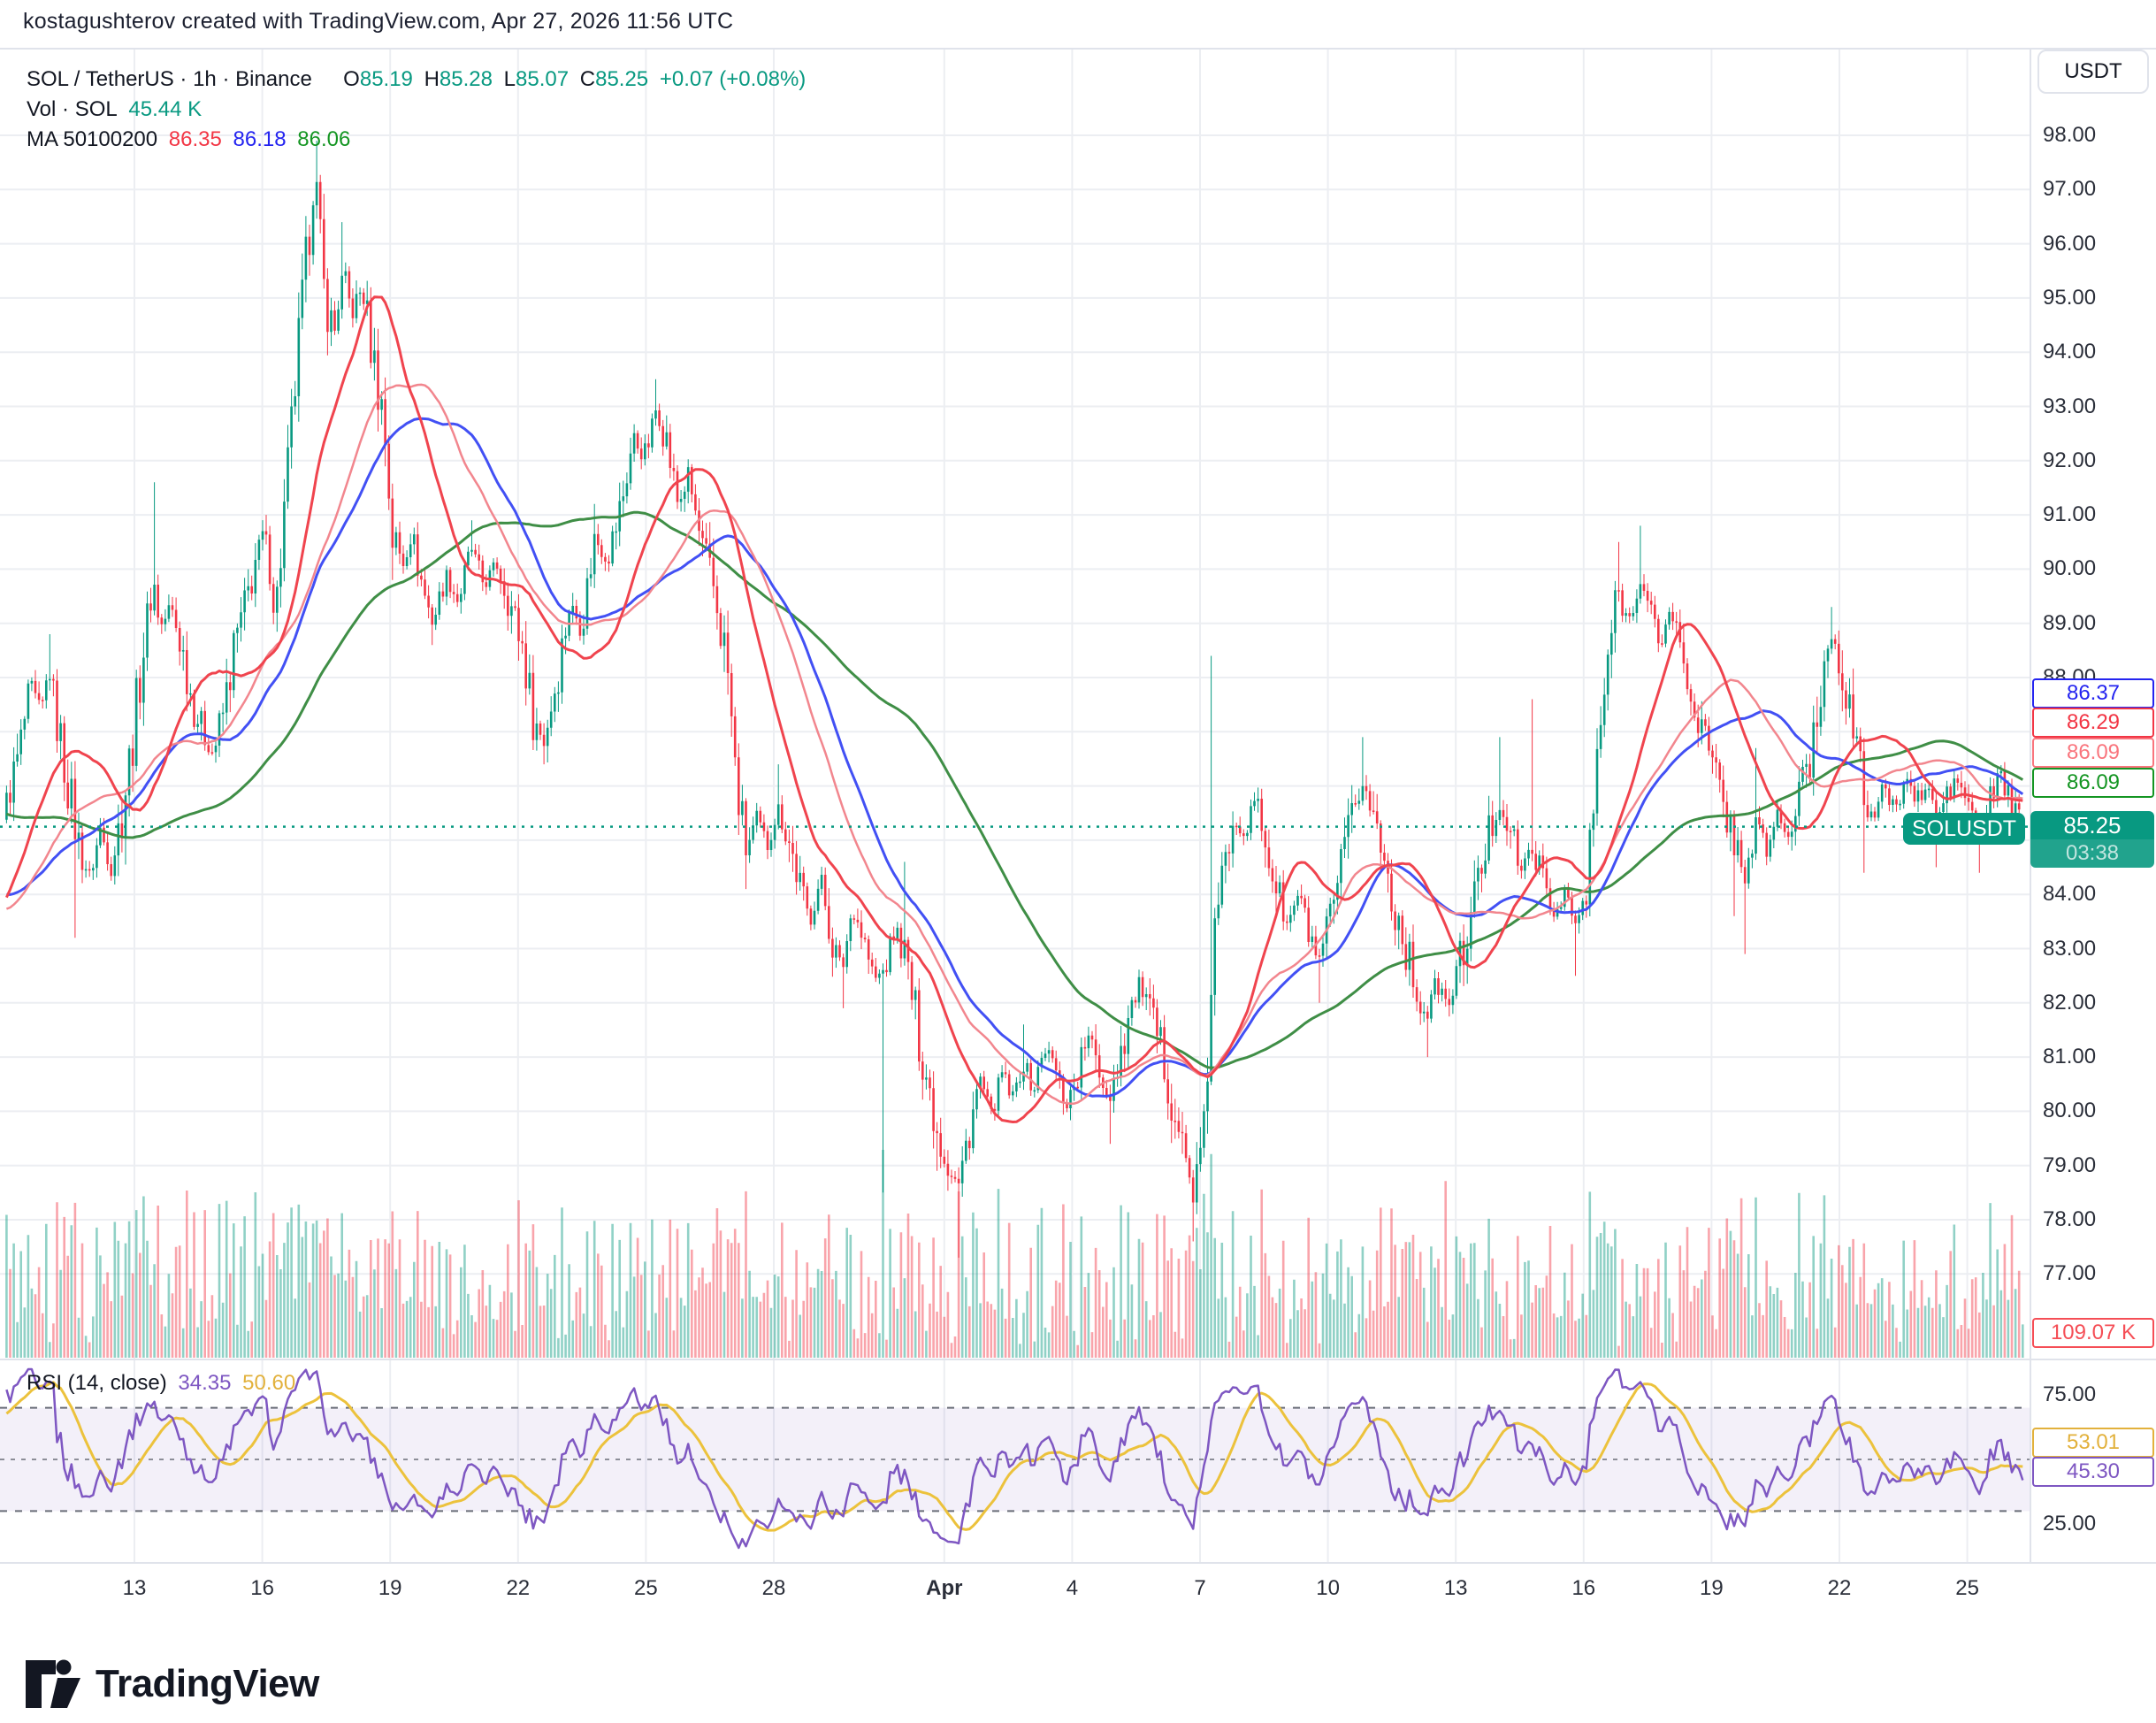  Describe the element at coordinates (53, 1684) in the screenshot. I see `tradingview-logo-icon` at that location.